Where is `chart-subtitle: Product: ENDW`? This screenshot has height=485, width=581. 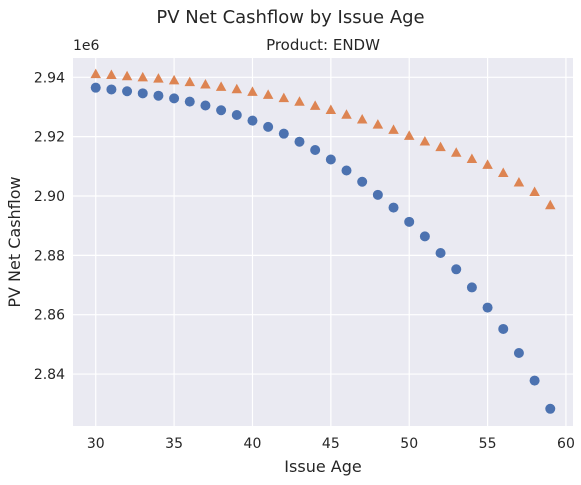
chart-subtitle: Product: ENDW is located at coordinates (323, 45).